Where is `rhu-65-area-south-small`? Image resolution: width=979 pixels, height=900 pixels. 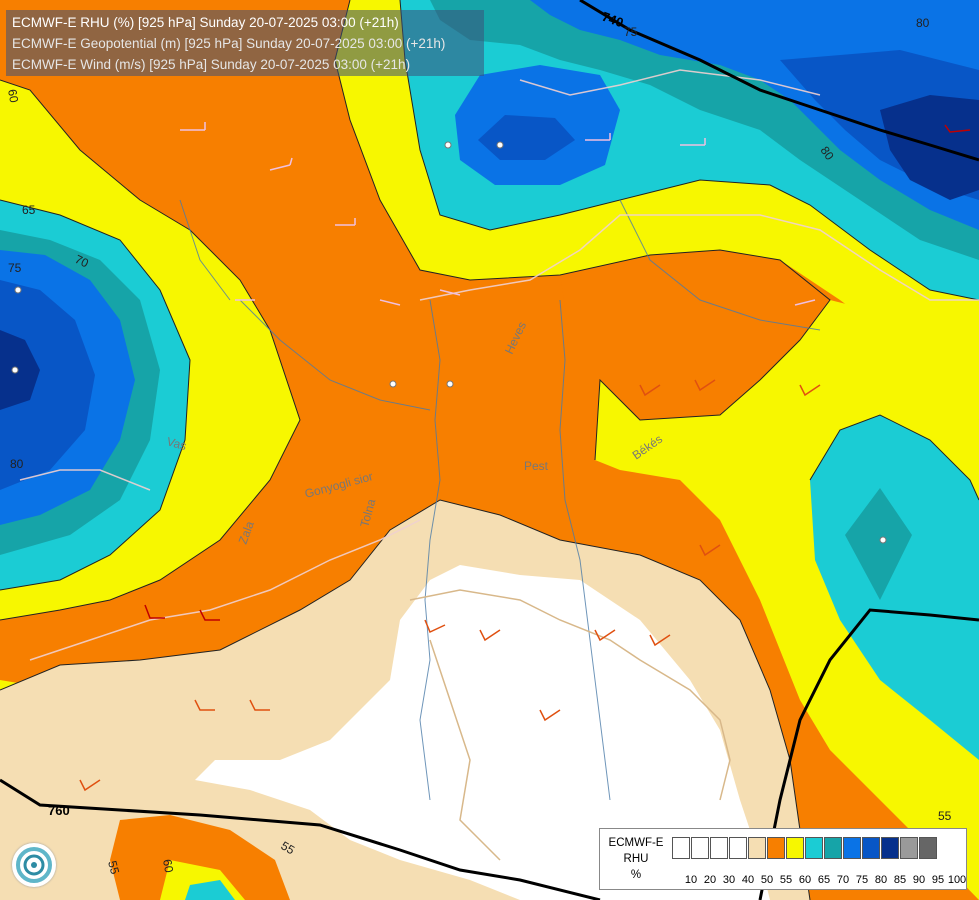 rhu-65-area-south-small is located at coordinates (210, 890).